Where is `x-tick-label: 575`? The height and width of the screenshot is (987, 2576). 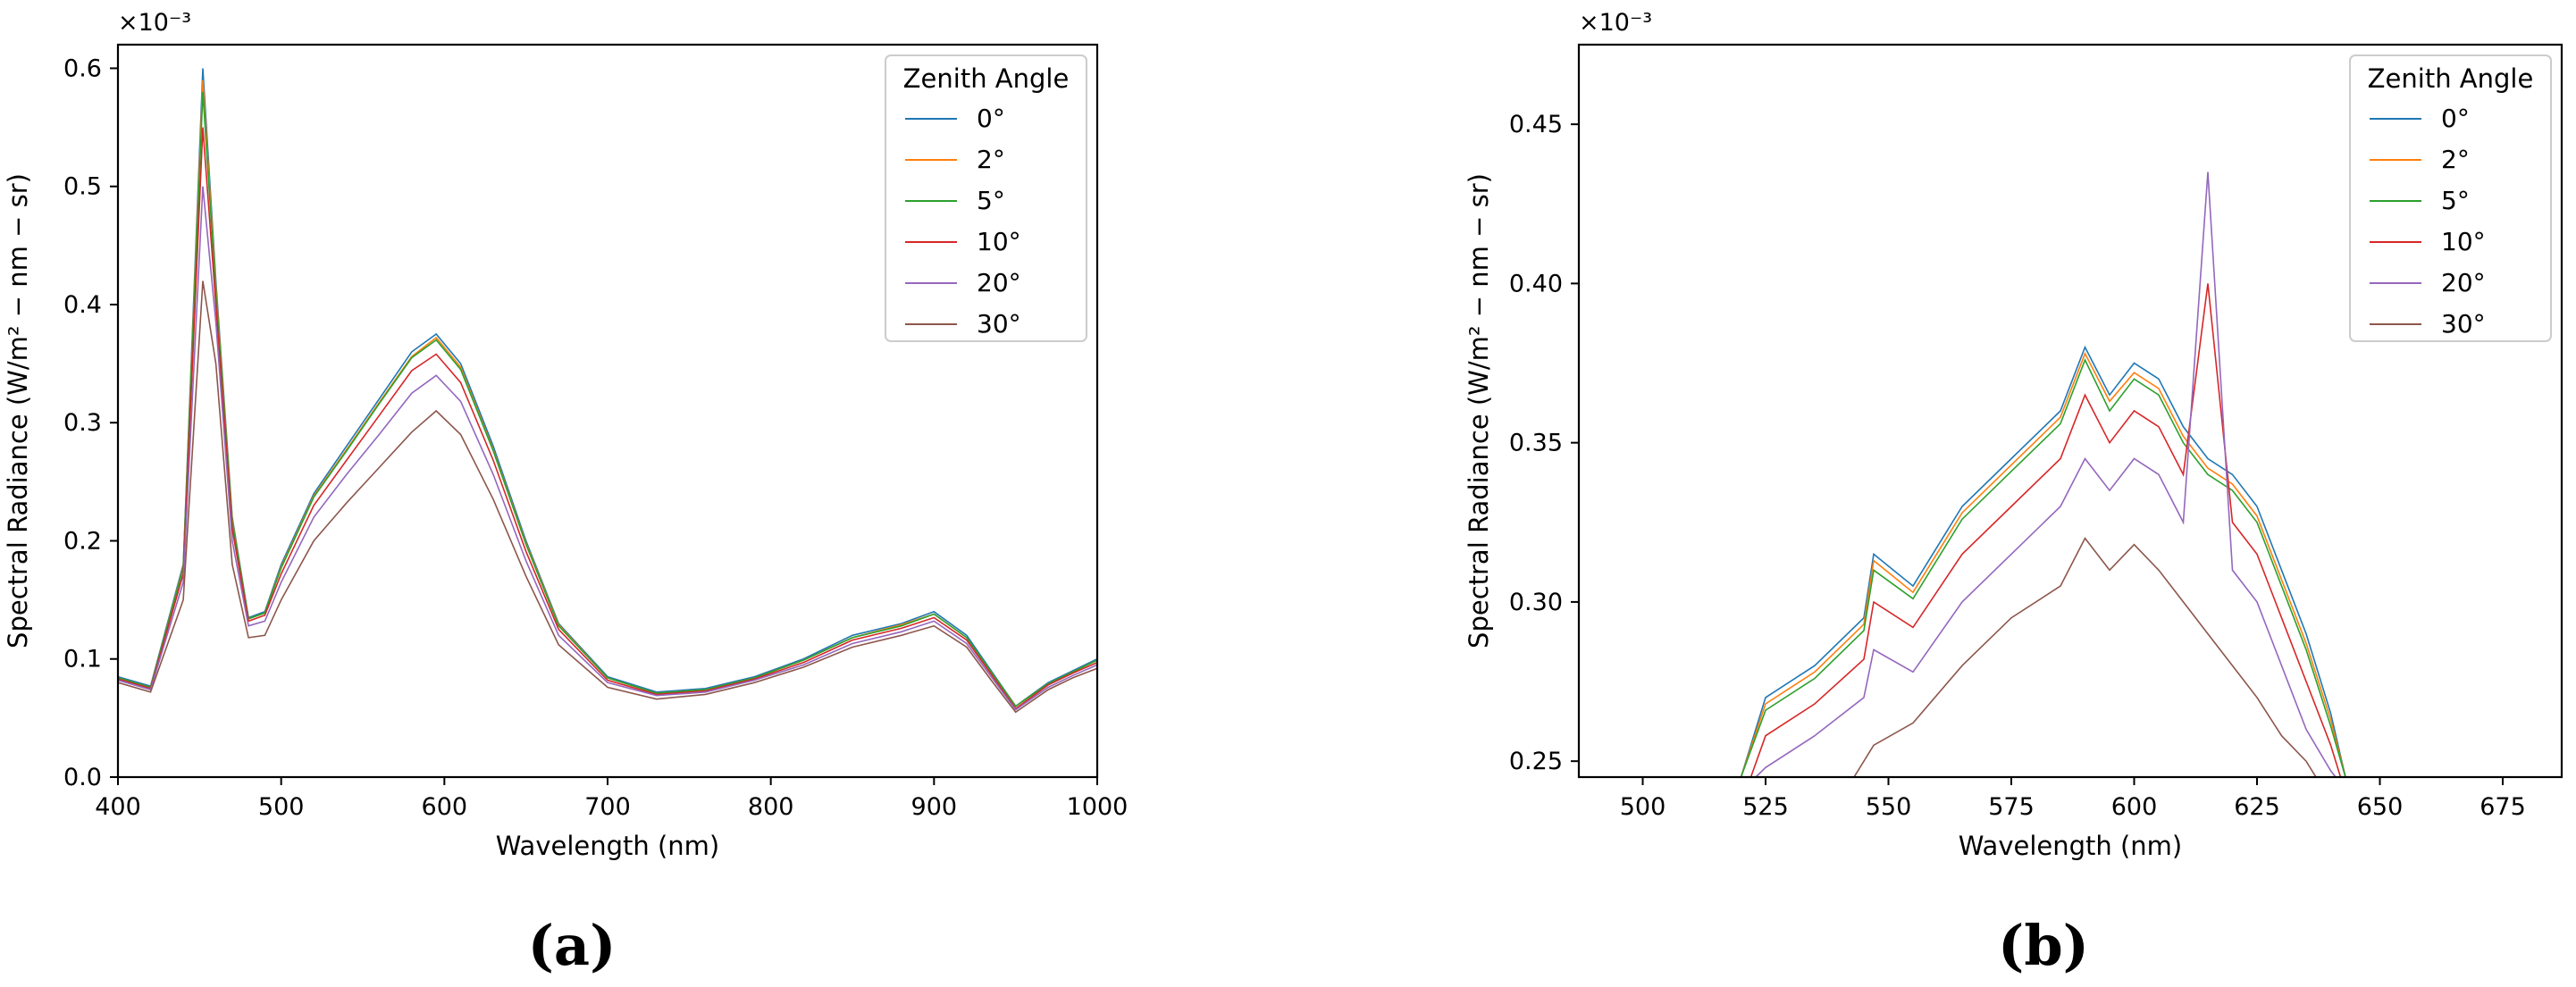 x-tick-label: 575 is located at coordinates (2011, 807).